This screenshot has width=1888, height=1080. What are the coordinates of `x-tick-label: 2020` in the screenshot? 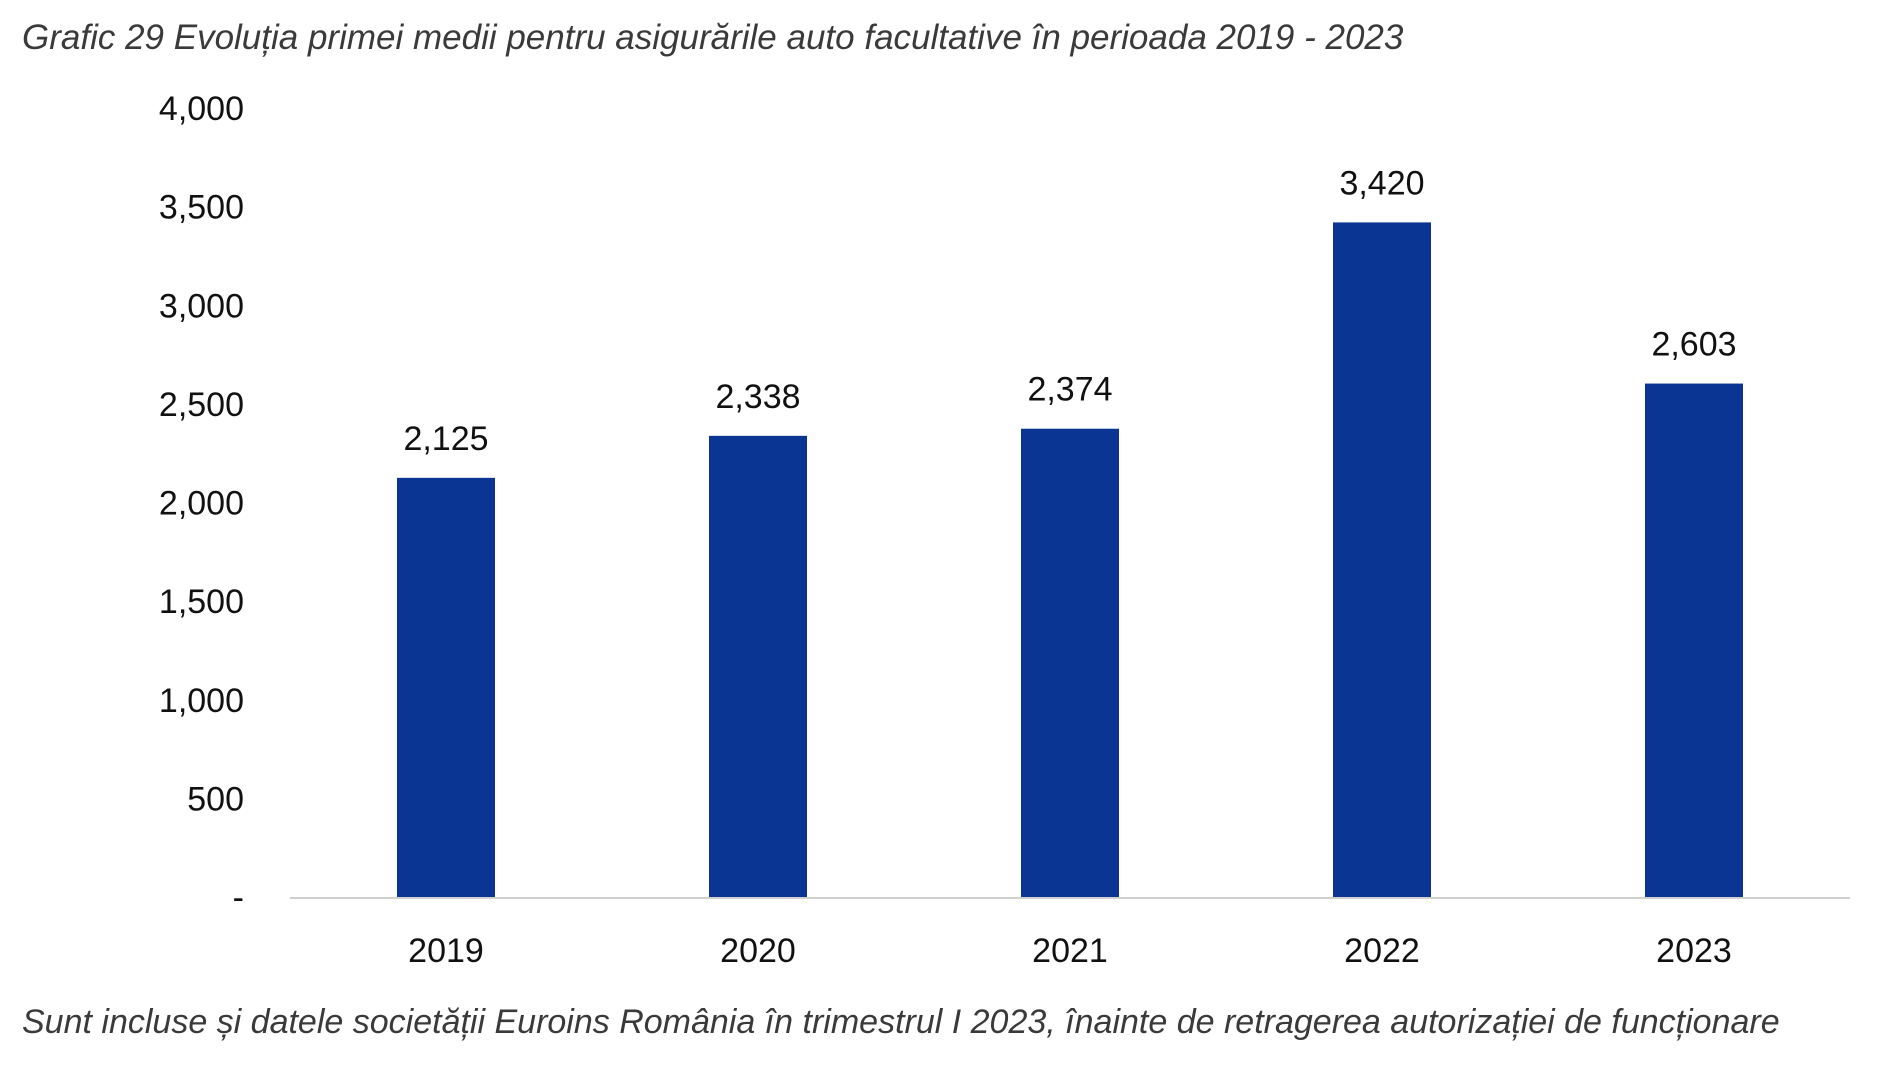 It's located at (758, 951).